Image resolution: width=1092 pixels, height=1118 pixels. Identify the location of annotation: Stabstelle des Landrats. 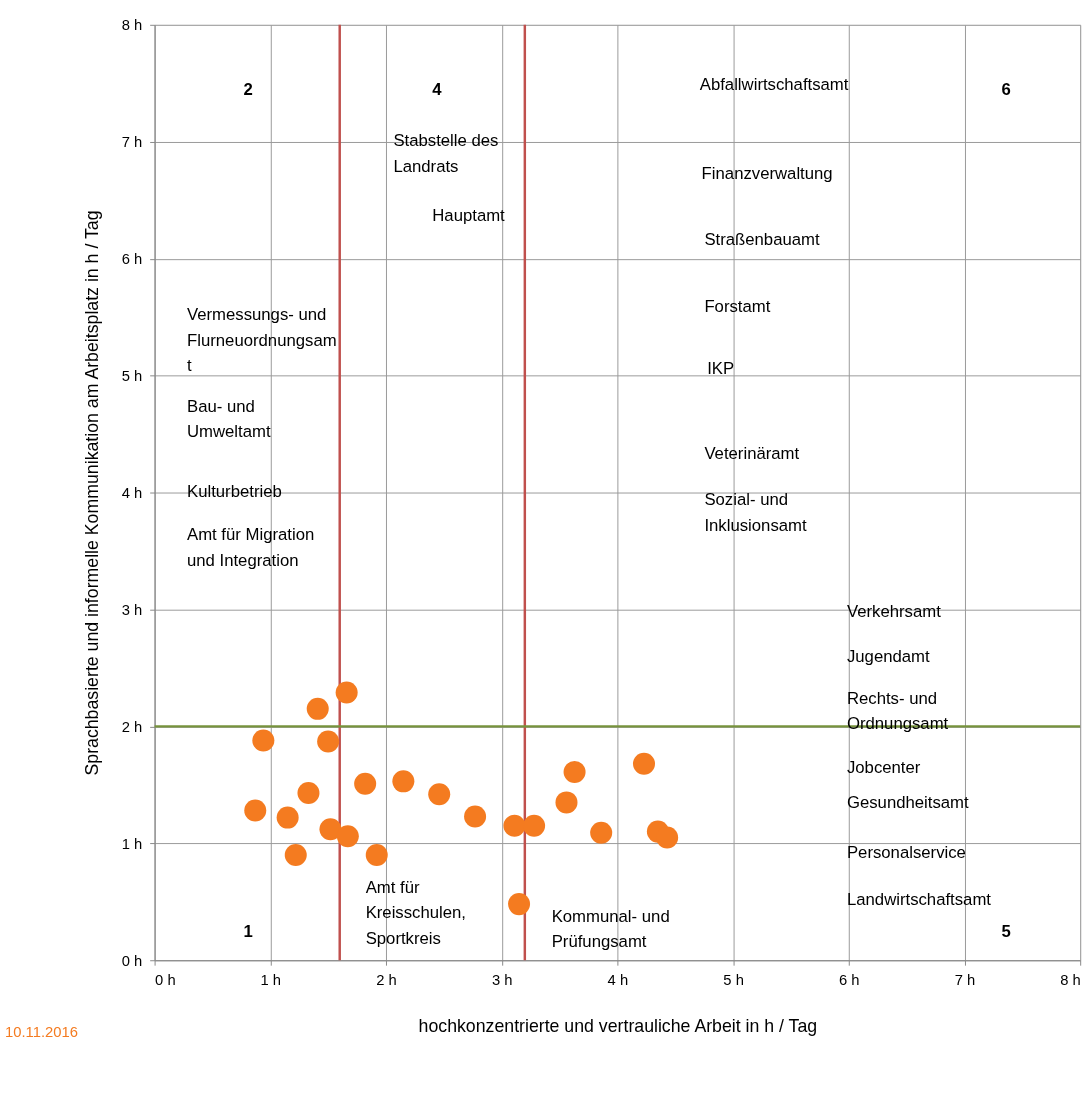
(446, 153).